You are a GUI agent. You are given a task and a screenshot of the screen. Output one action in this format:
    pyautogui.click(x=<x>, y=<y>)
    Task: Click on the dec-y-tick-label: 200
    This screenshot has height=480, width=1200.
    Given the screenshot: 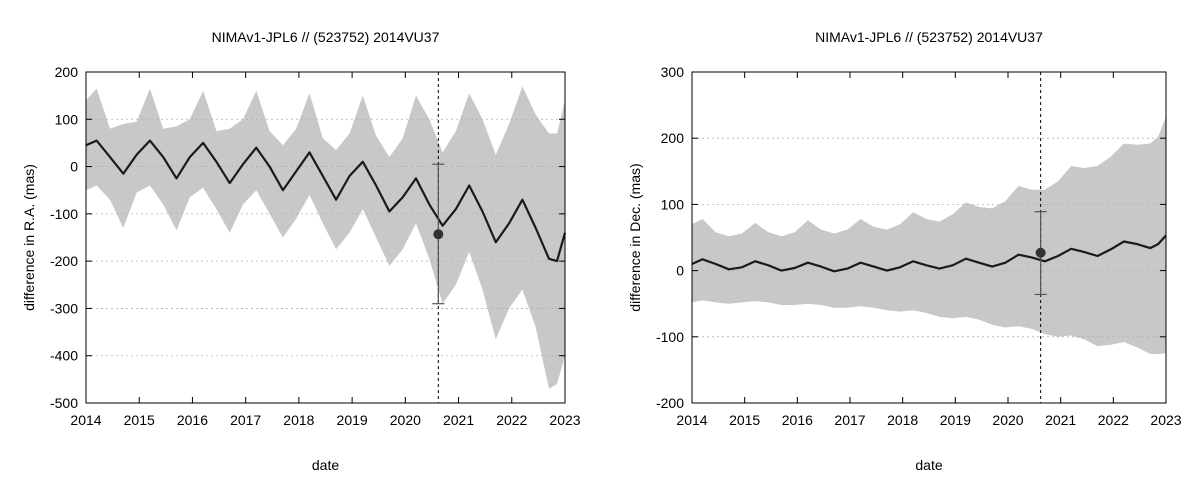 What is the action you would take?
    pyautogui.click(x=673, y=138)
    